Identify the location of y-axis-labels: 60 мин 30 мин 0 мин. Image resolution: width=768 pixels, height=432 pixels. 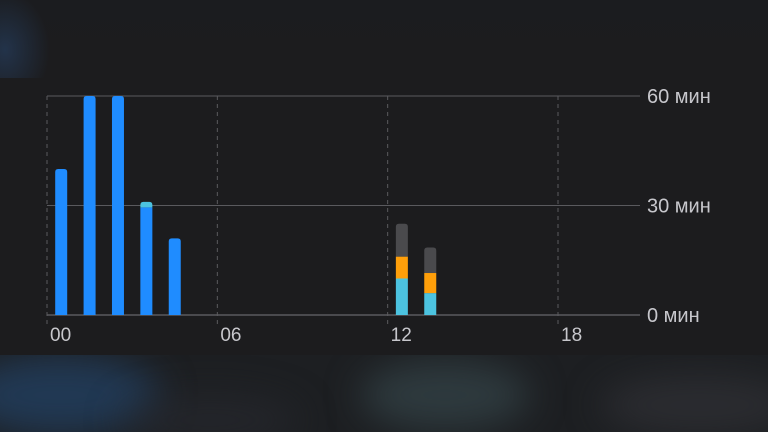
(679, 206).